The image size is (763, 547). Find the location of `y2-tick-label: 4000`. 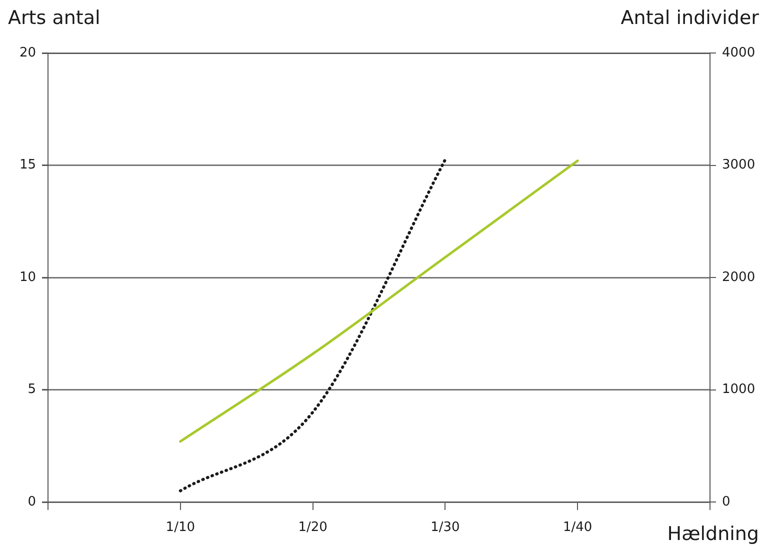

y2-tick-label: 4000 is located at coordinates (739, 52).